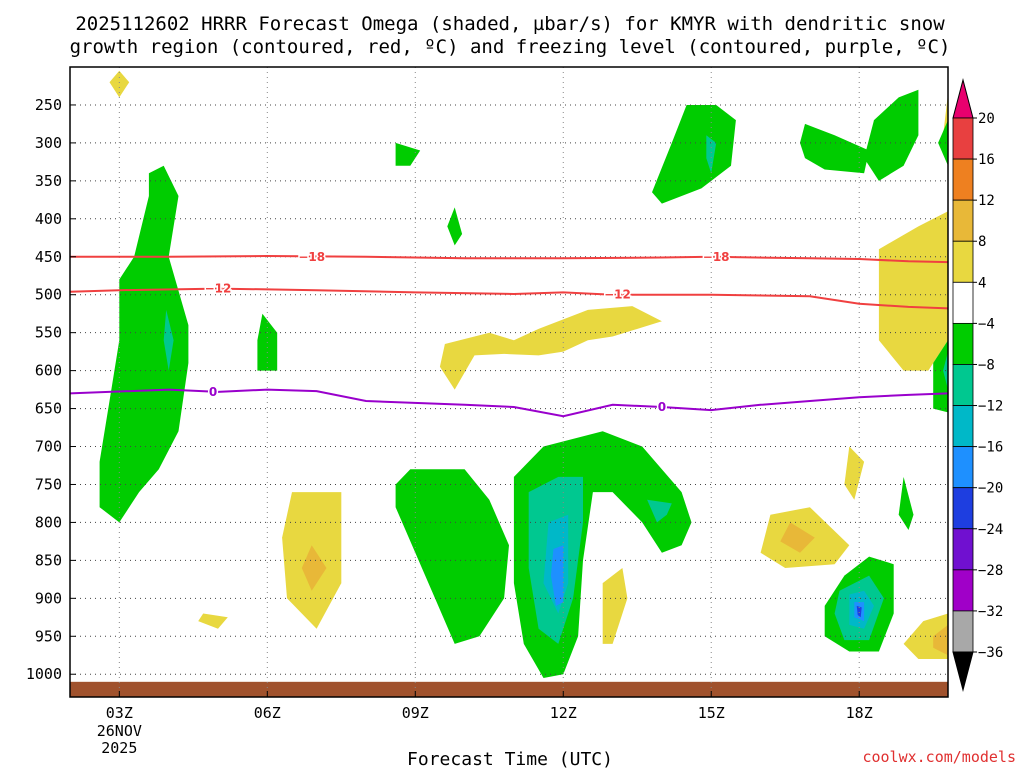 This screenshot has width=1024, height=768. I want to click on contour-line-minus18, so click(509, 259).